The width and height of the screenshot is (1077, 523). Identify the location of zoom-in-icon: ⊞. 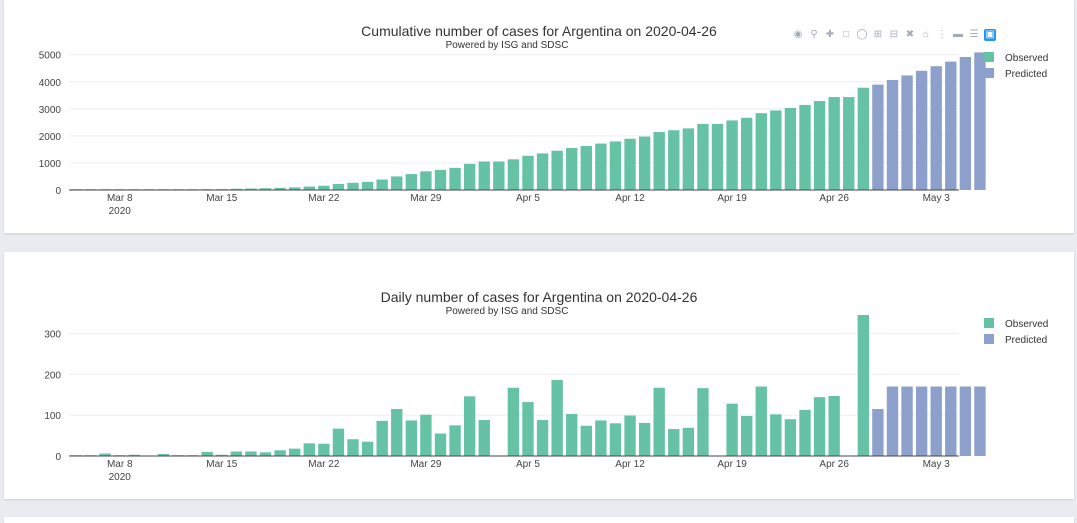
(878, 34).